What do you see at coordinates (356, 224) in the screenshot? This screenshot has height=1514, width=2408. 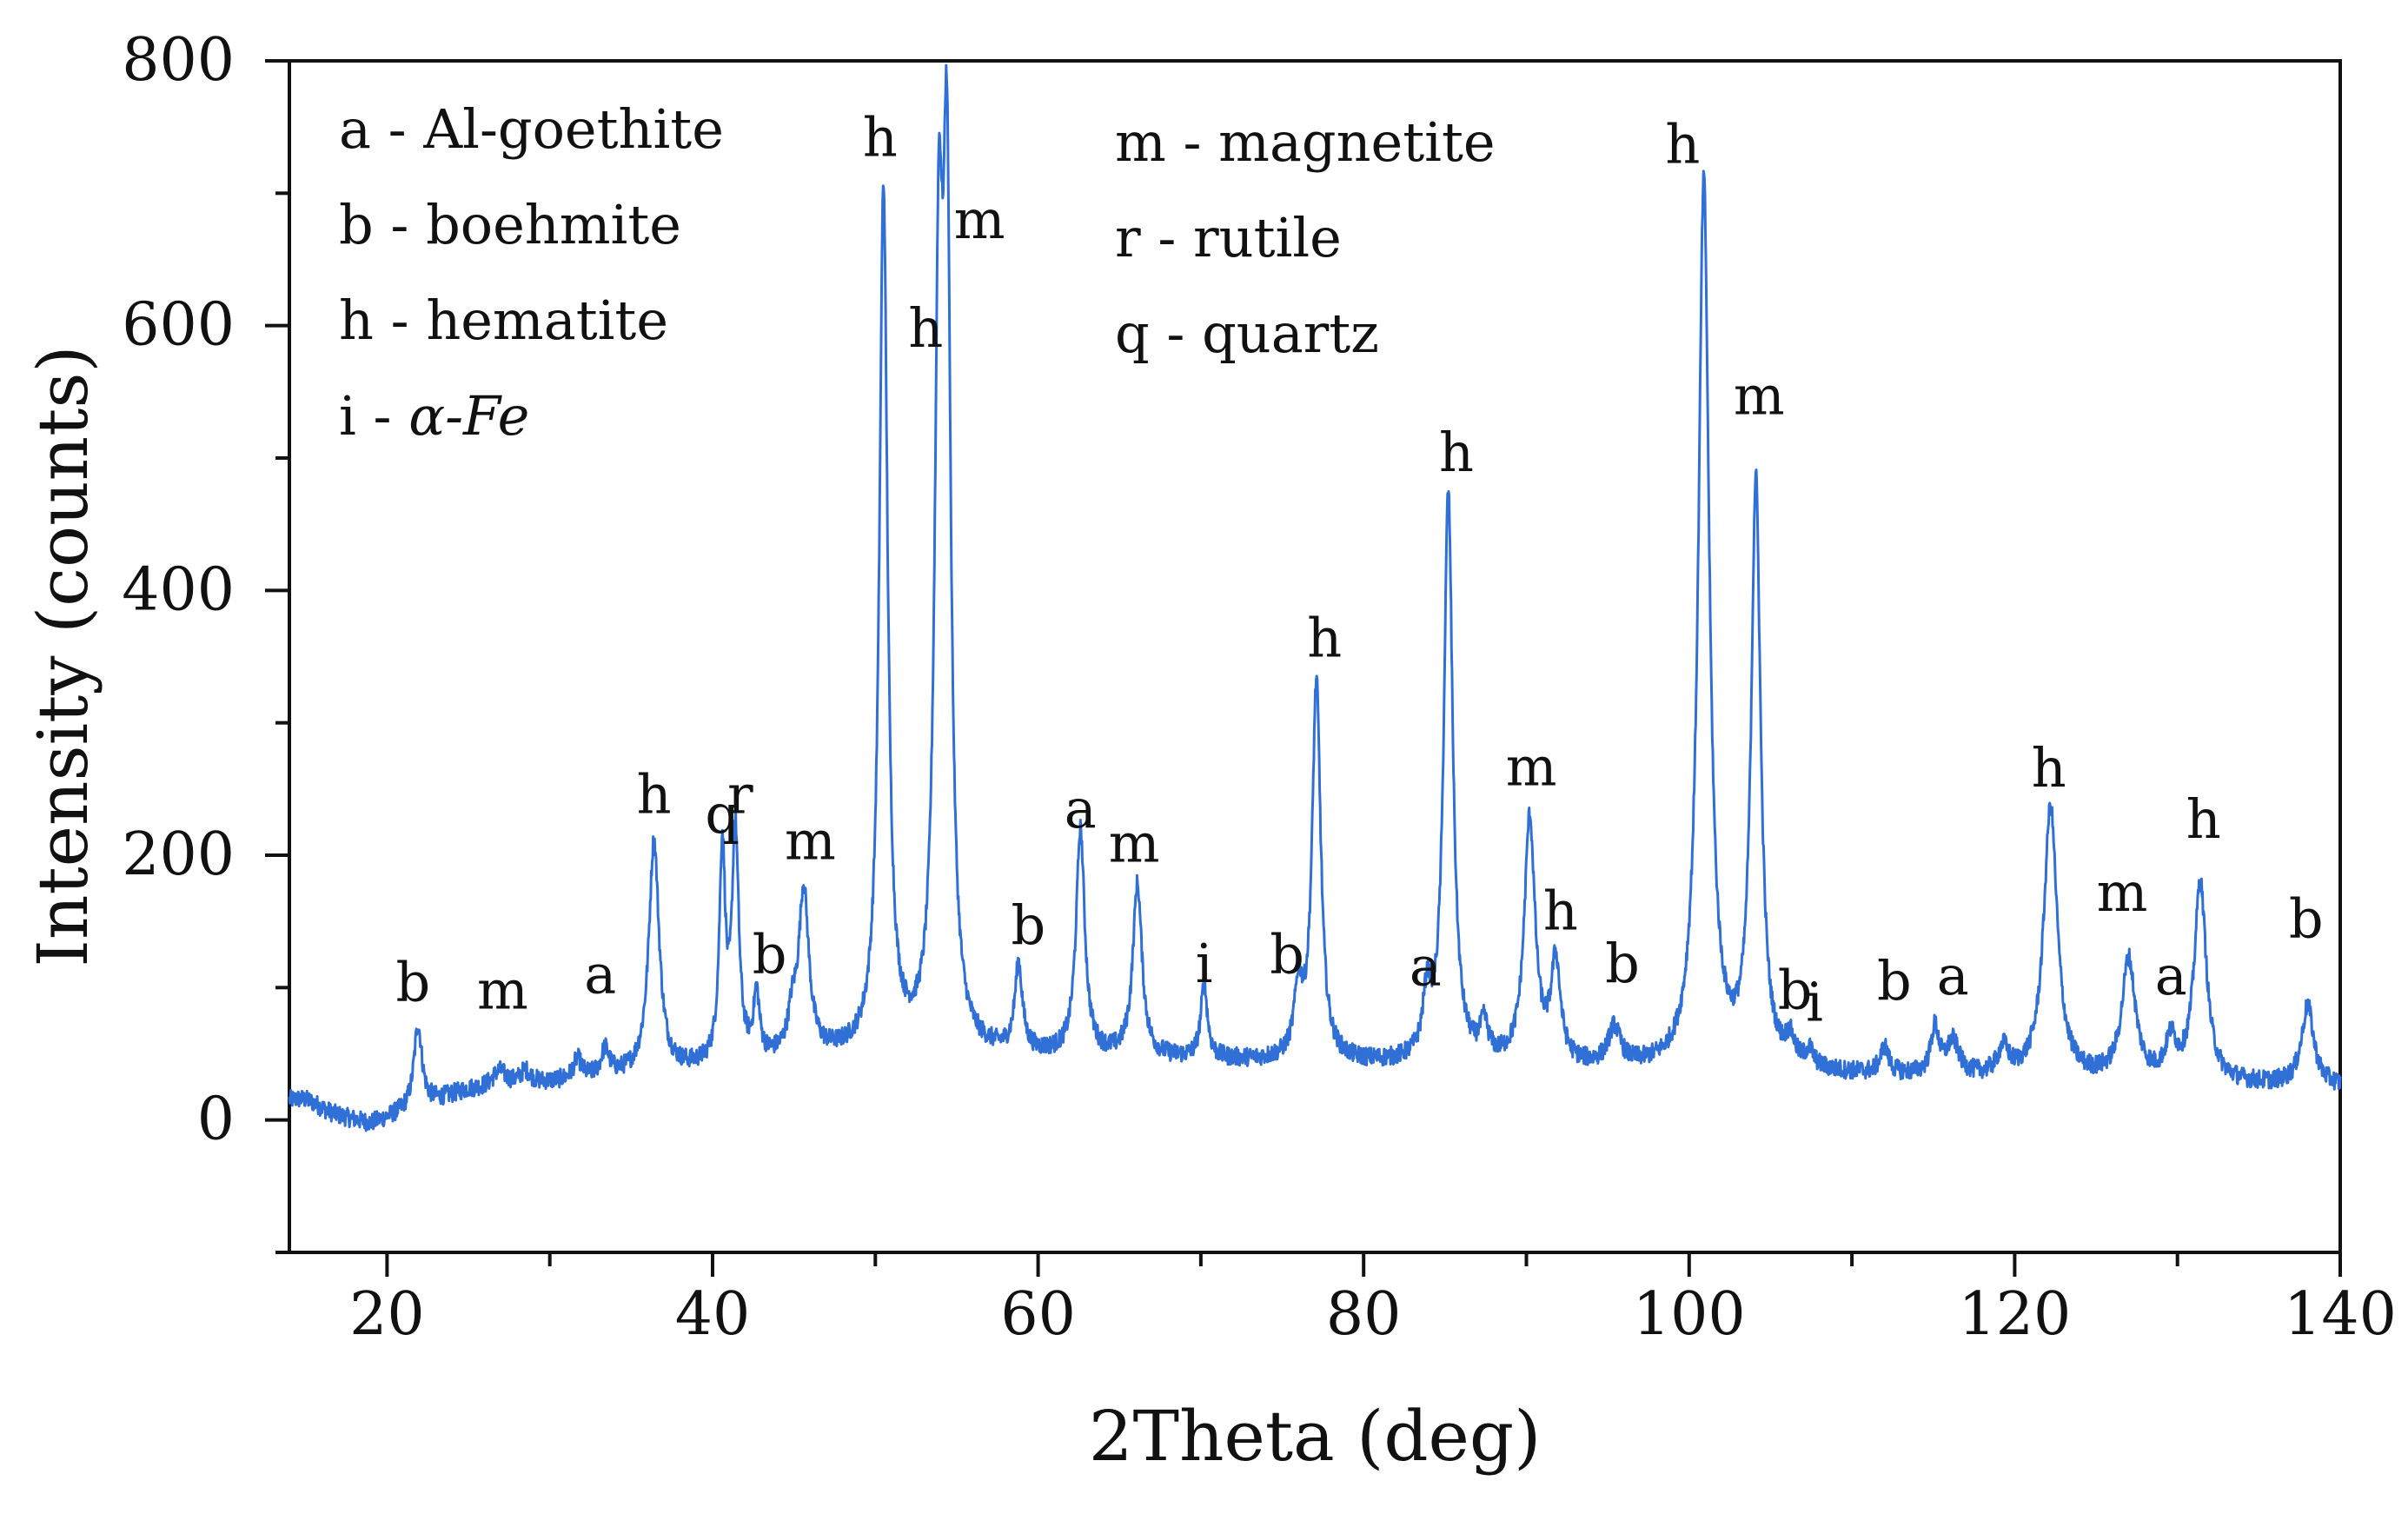 I see `legend-key: b` at bounding box center [356, 224].